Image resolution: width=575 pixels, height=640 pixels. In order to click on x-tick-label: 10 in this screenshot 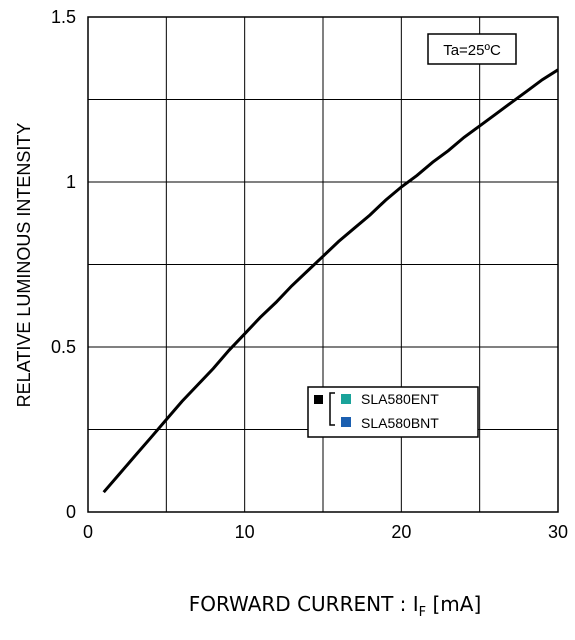, I will do `click(245, 532)`.